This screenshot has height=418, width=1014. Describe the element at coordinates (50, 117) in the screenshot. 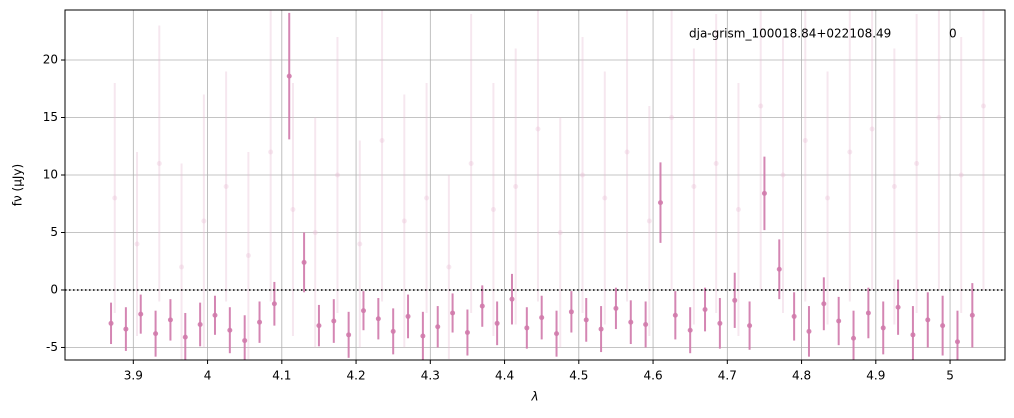

I see `y-tick-label: 15` at that location.